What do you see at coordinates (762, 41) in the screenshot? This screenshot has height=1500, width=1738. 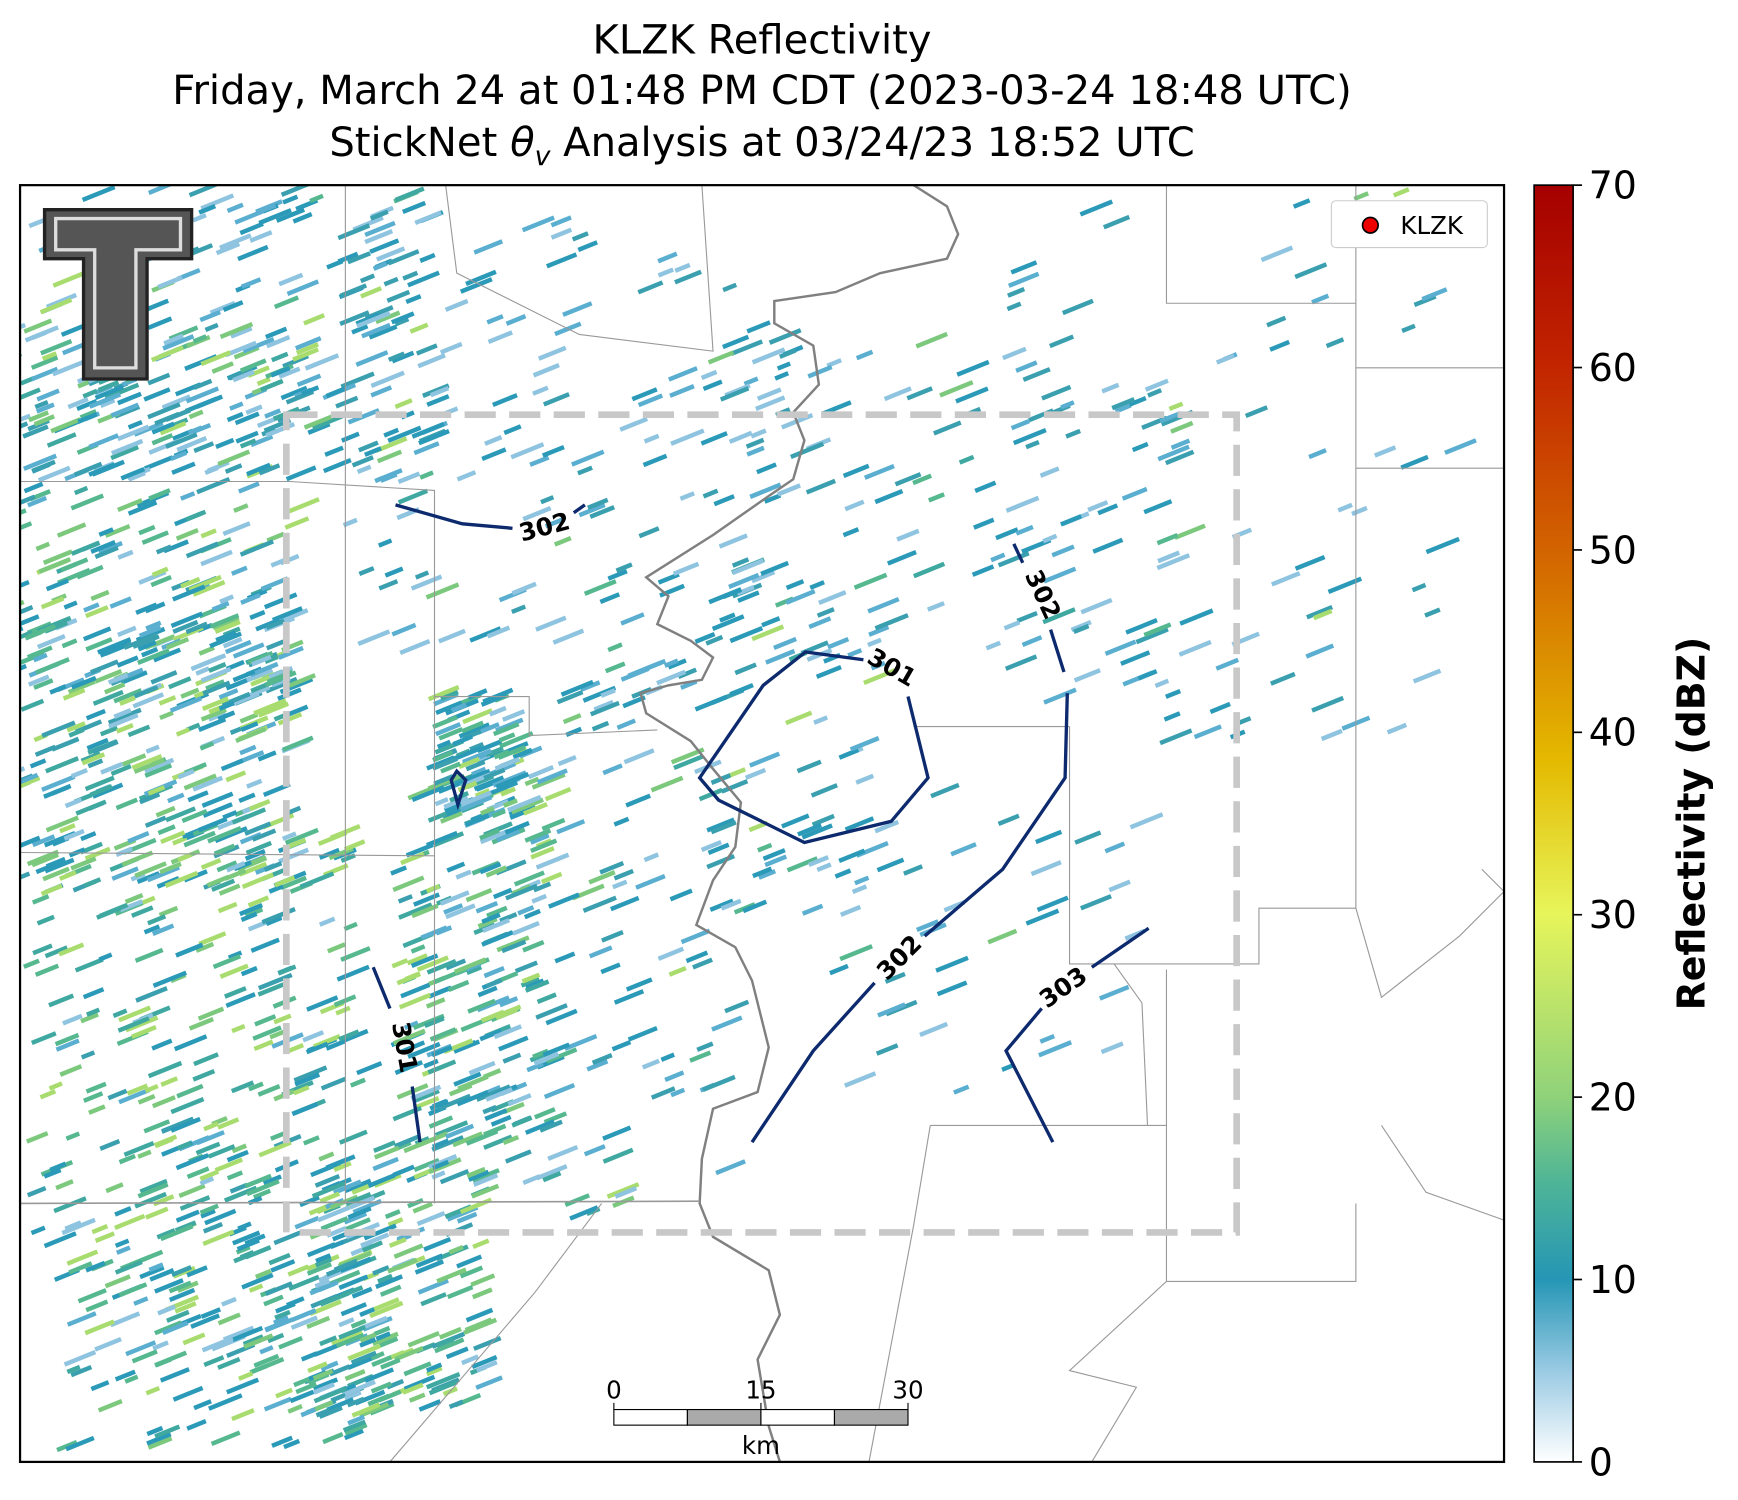 I see `title: KLZK Reflectivity` at bounding box center [762, 41].